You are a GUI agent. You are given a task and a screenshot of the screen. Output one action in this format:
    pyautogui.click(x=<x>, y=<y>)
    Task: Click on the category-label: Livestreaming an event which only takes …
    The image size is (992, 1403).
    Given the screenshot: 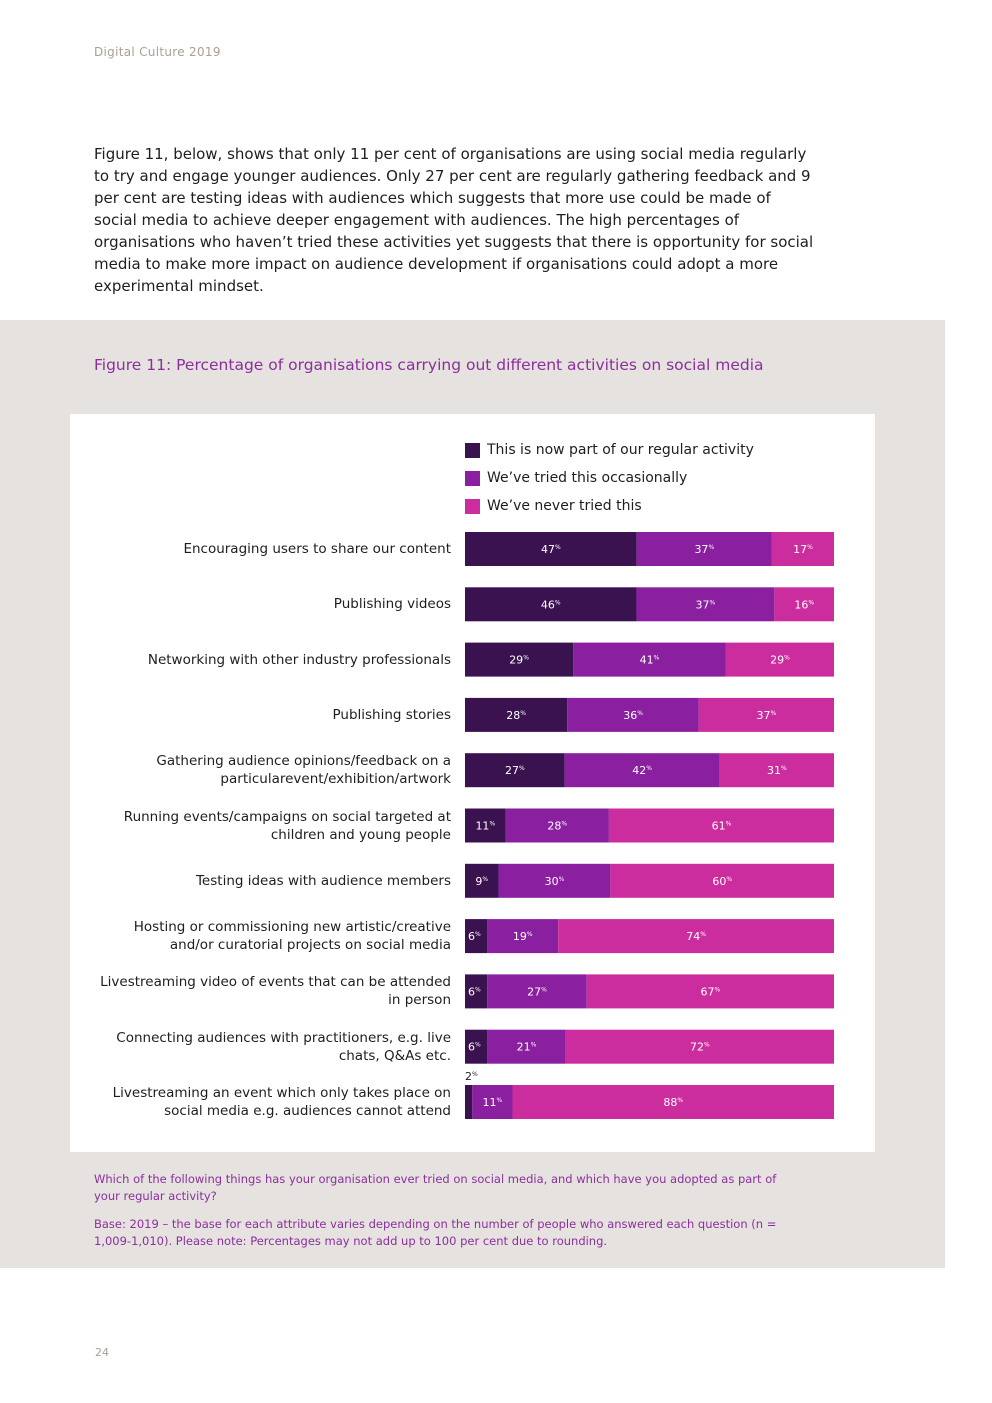 What is the action you would take?
    pyautogui.click(x=281, y=1102)
    